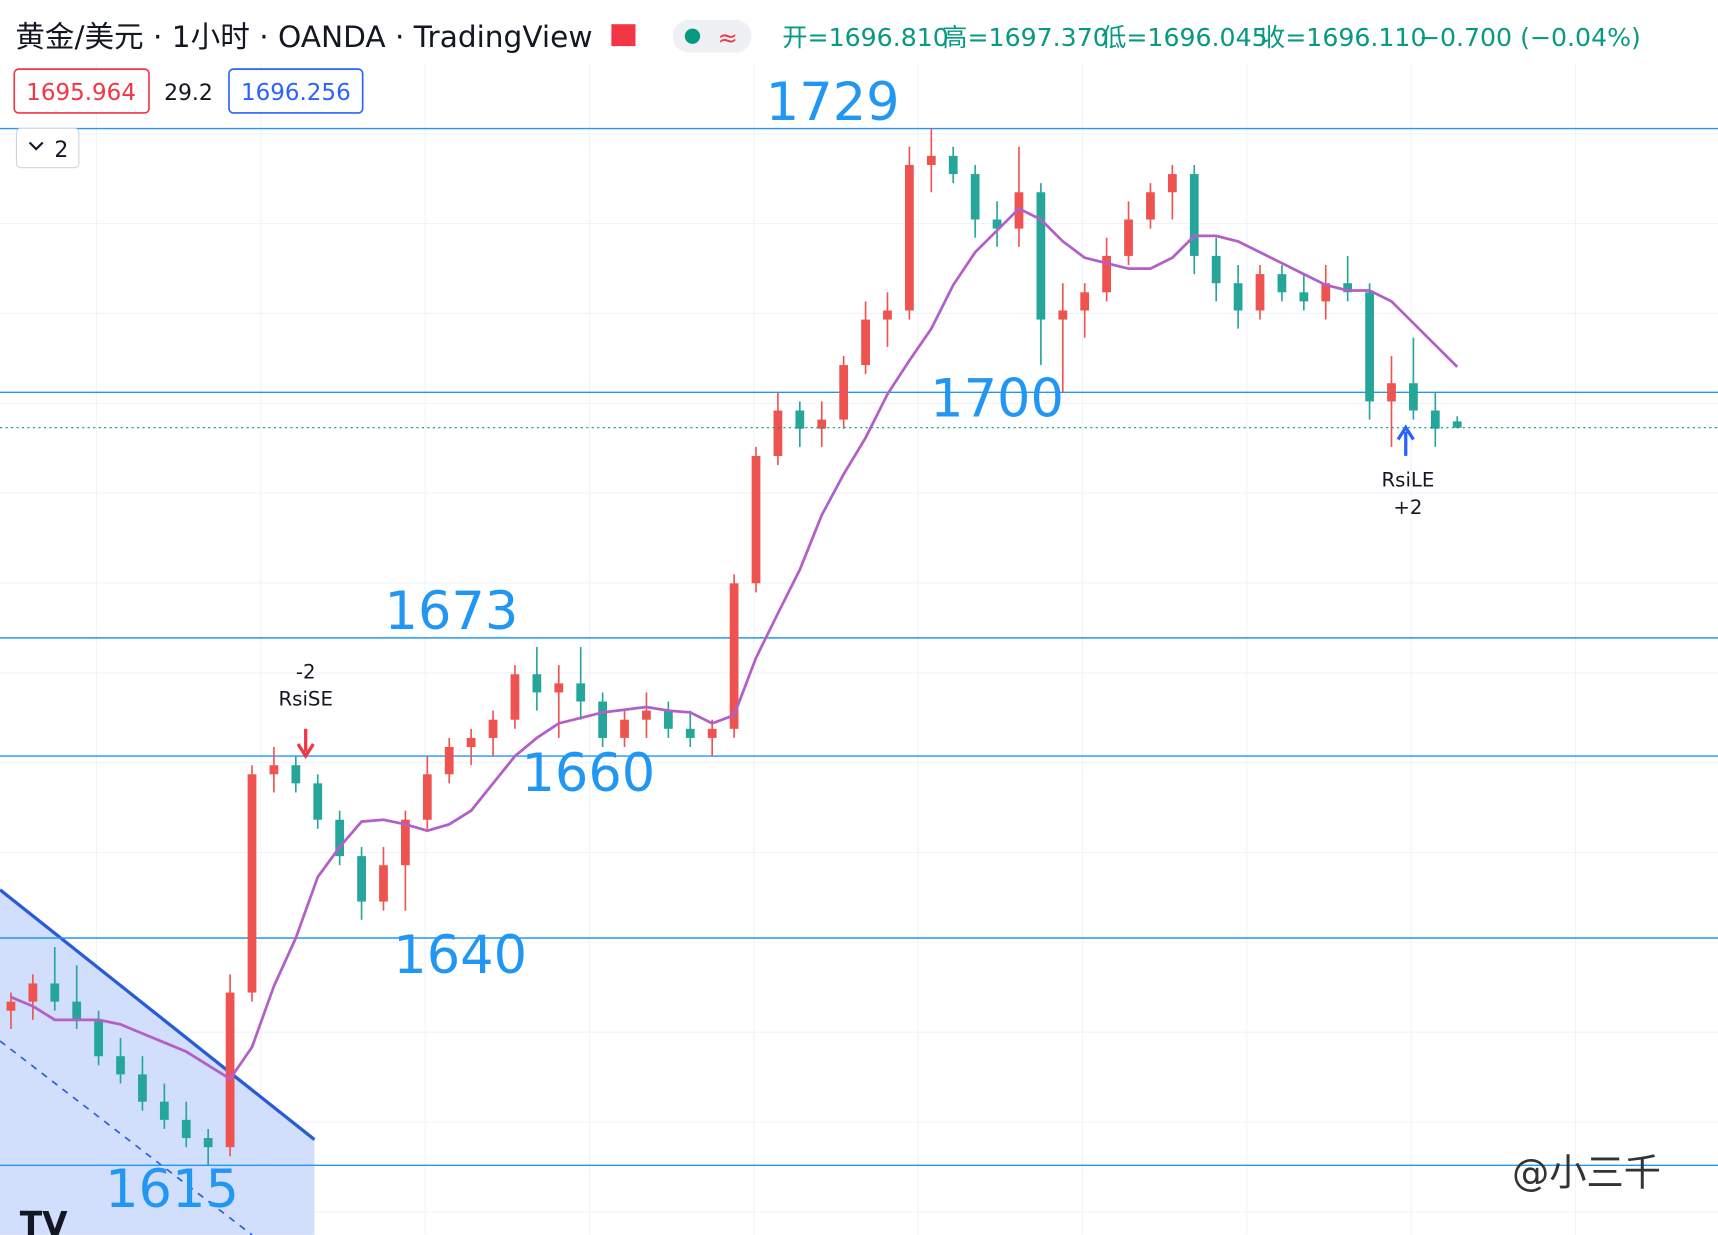 Image resolution: width=1718 pixels, height=1235 pixels. I want to click on signal-label: -2, so click(306, 671).